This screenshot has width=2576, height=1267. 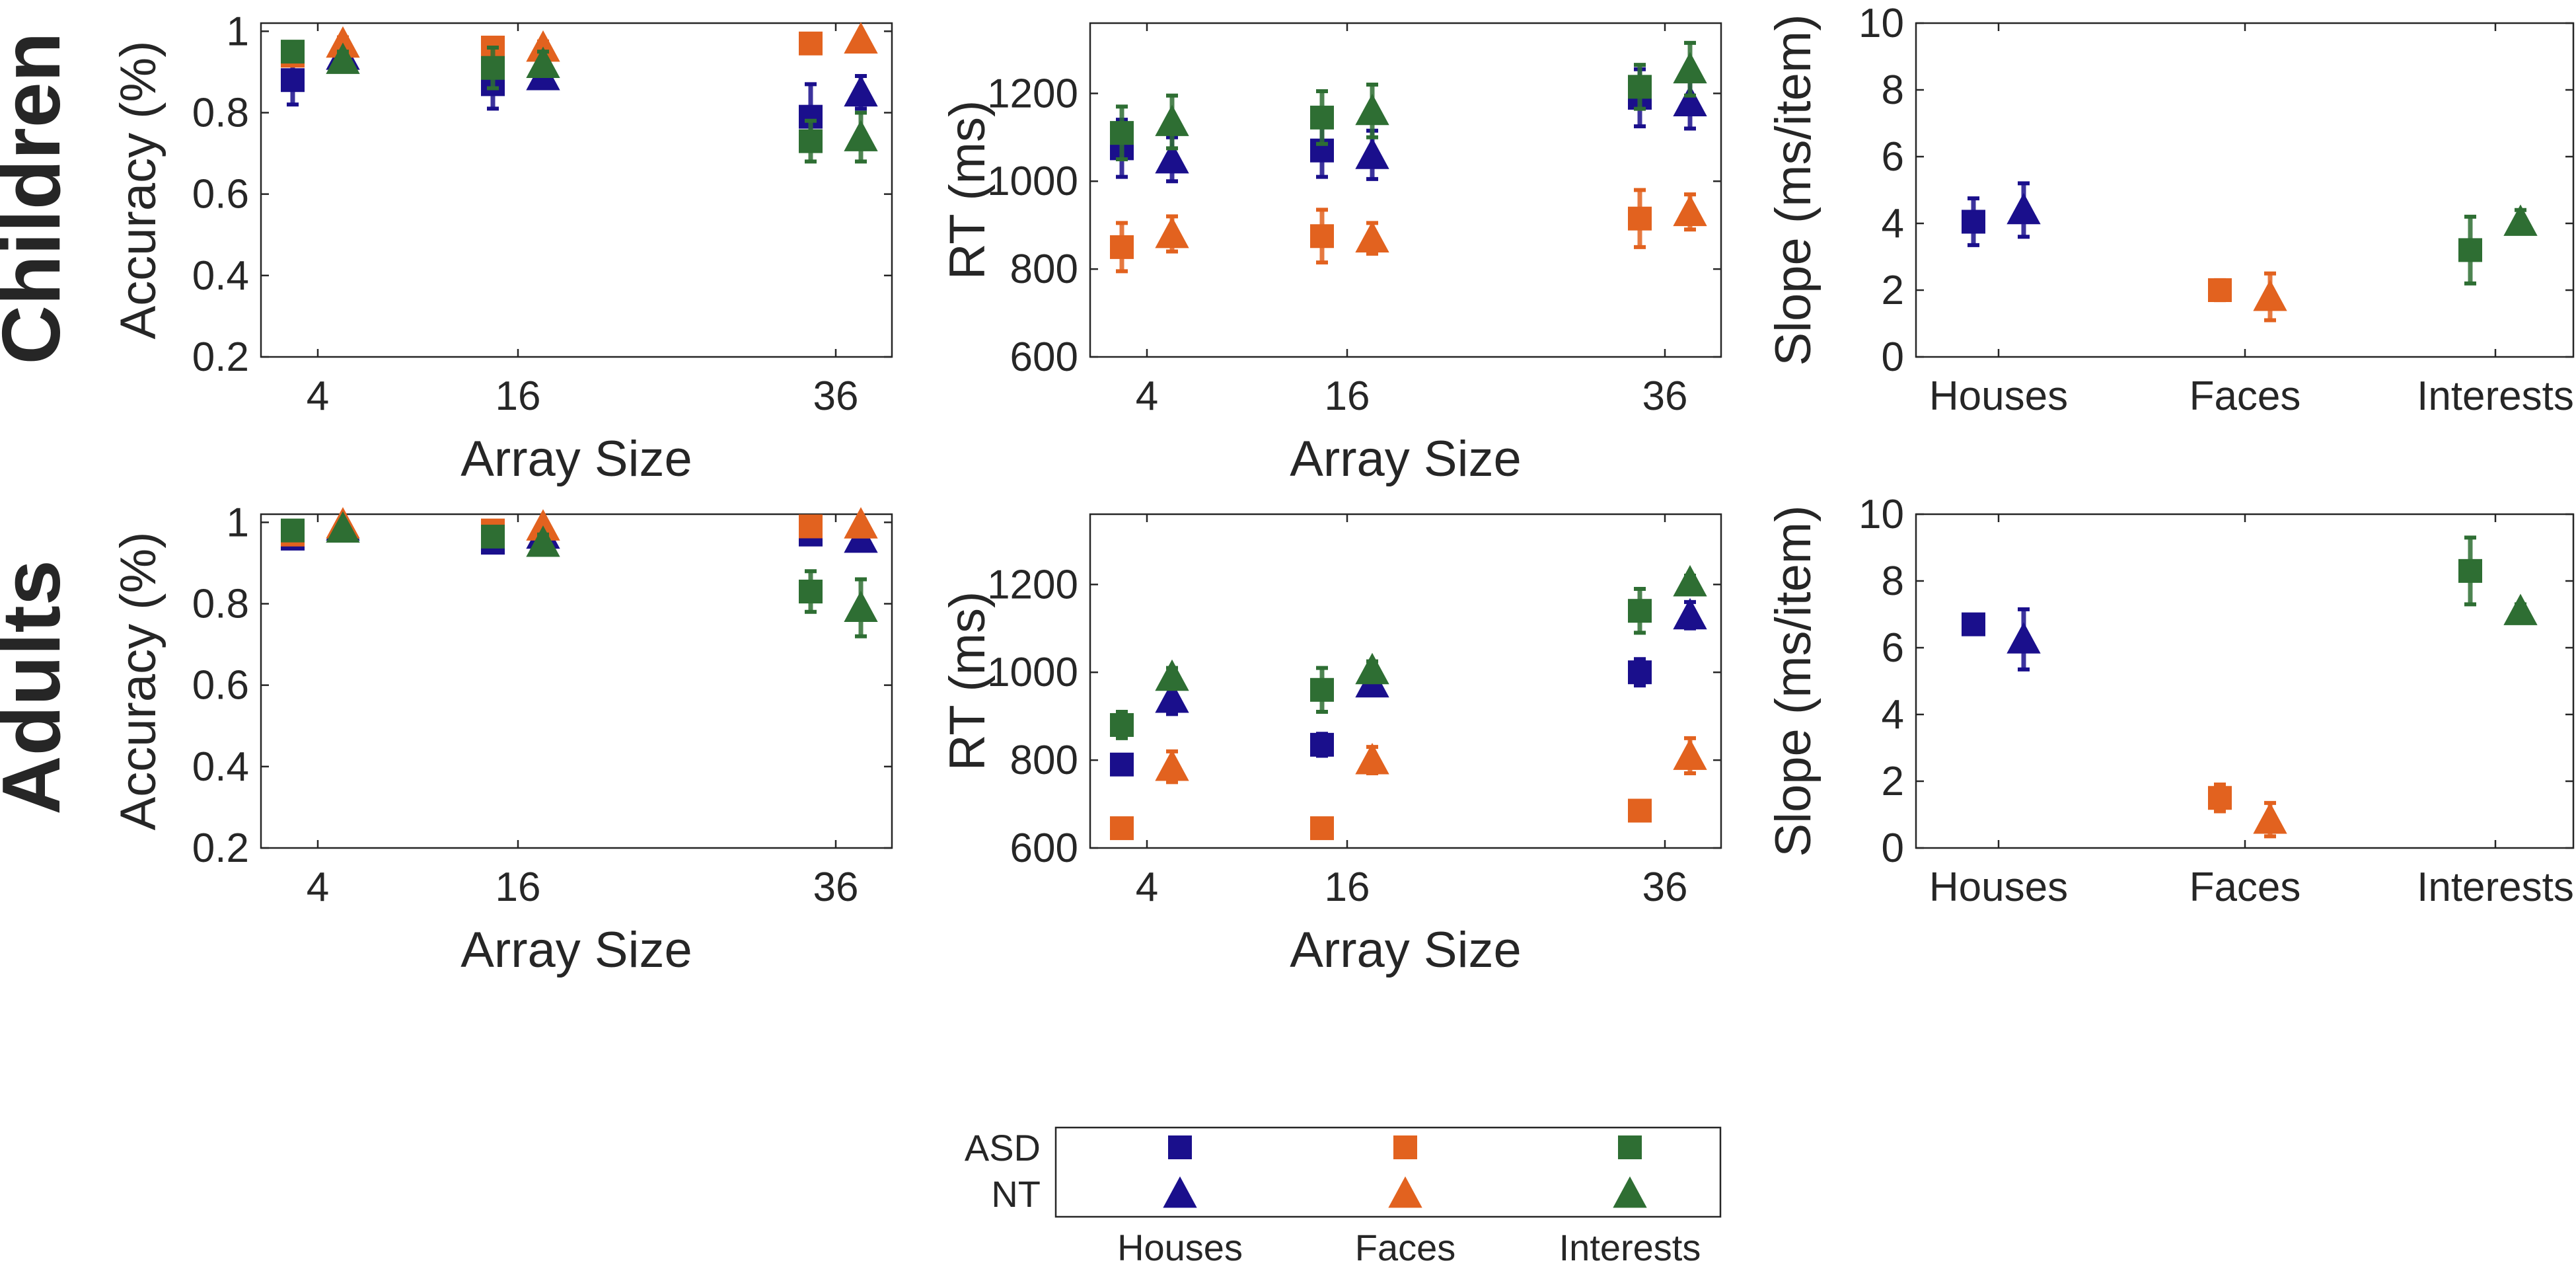 I want to click on y-tick-label: 2, so click(x=1893, y=290).